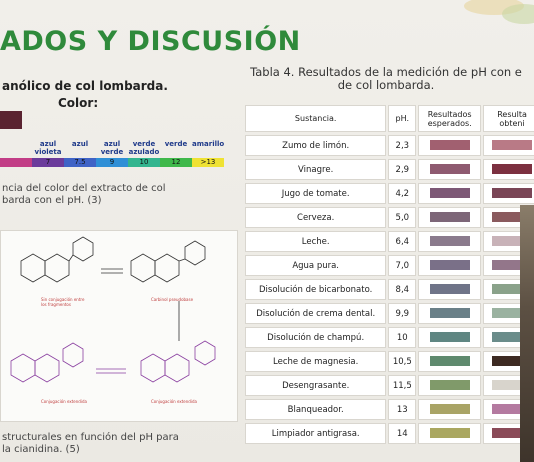 Image resolution: width=534 pixels, height=462 pixels. I want to click on scale-swatch: 9, so click(112, 162).